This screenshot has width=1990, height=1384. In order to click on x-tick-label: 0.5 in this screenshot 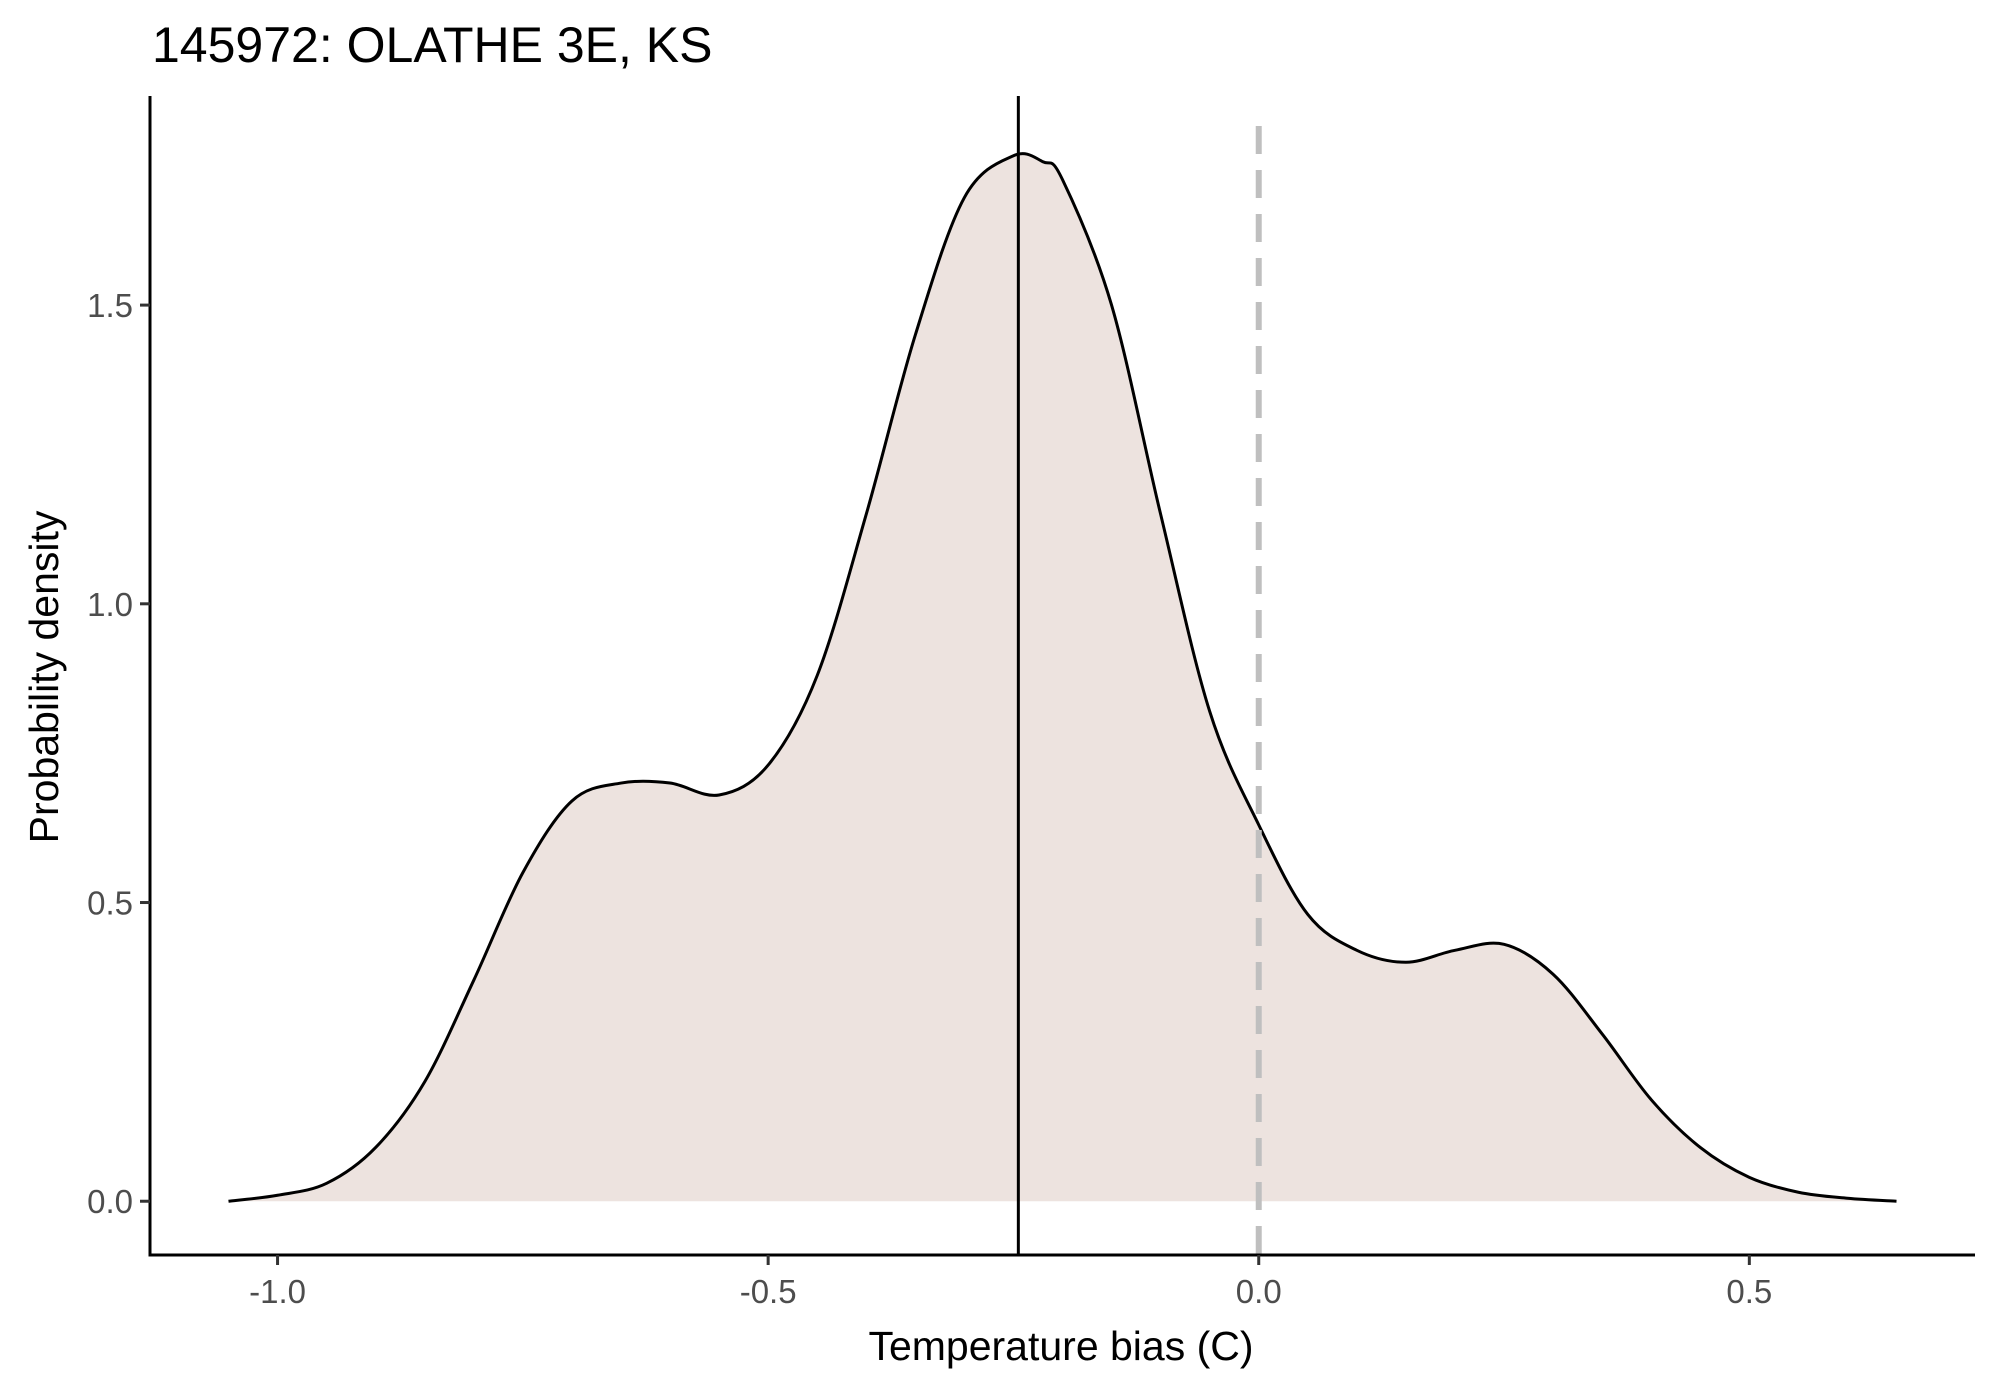, I will do `click(1749, 1291)`.